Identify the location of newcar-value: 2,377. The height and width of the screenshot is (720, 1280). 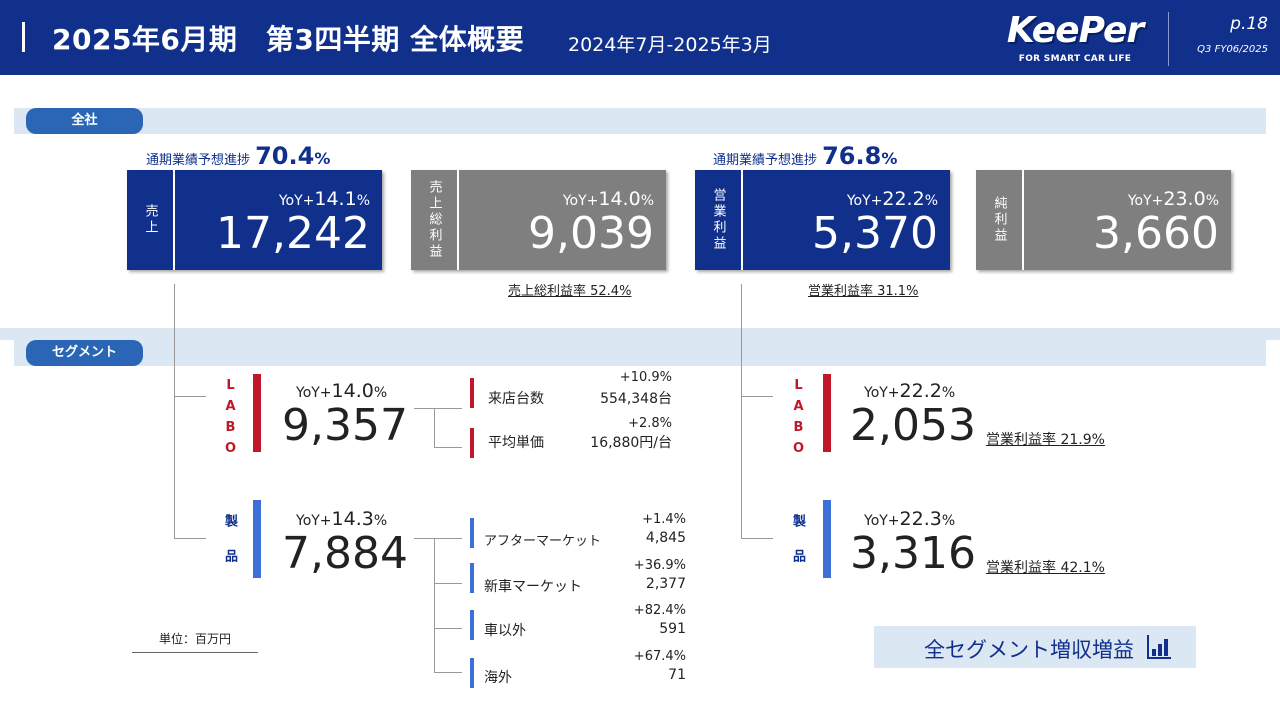
(665, 584).